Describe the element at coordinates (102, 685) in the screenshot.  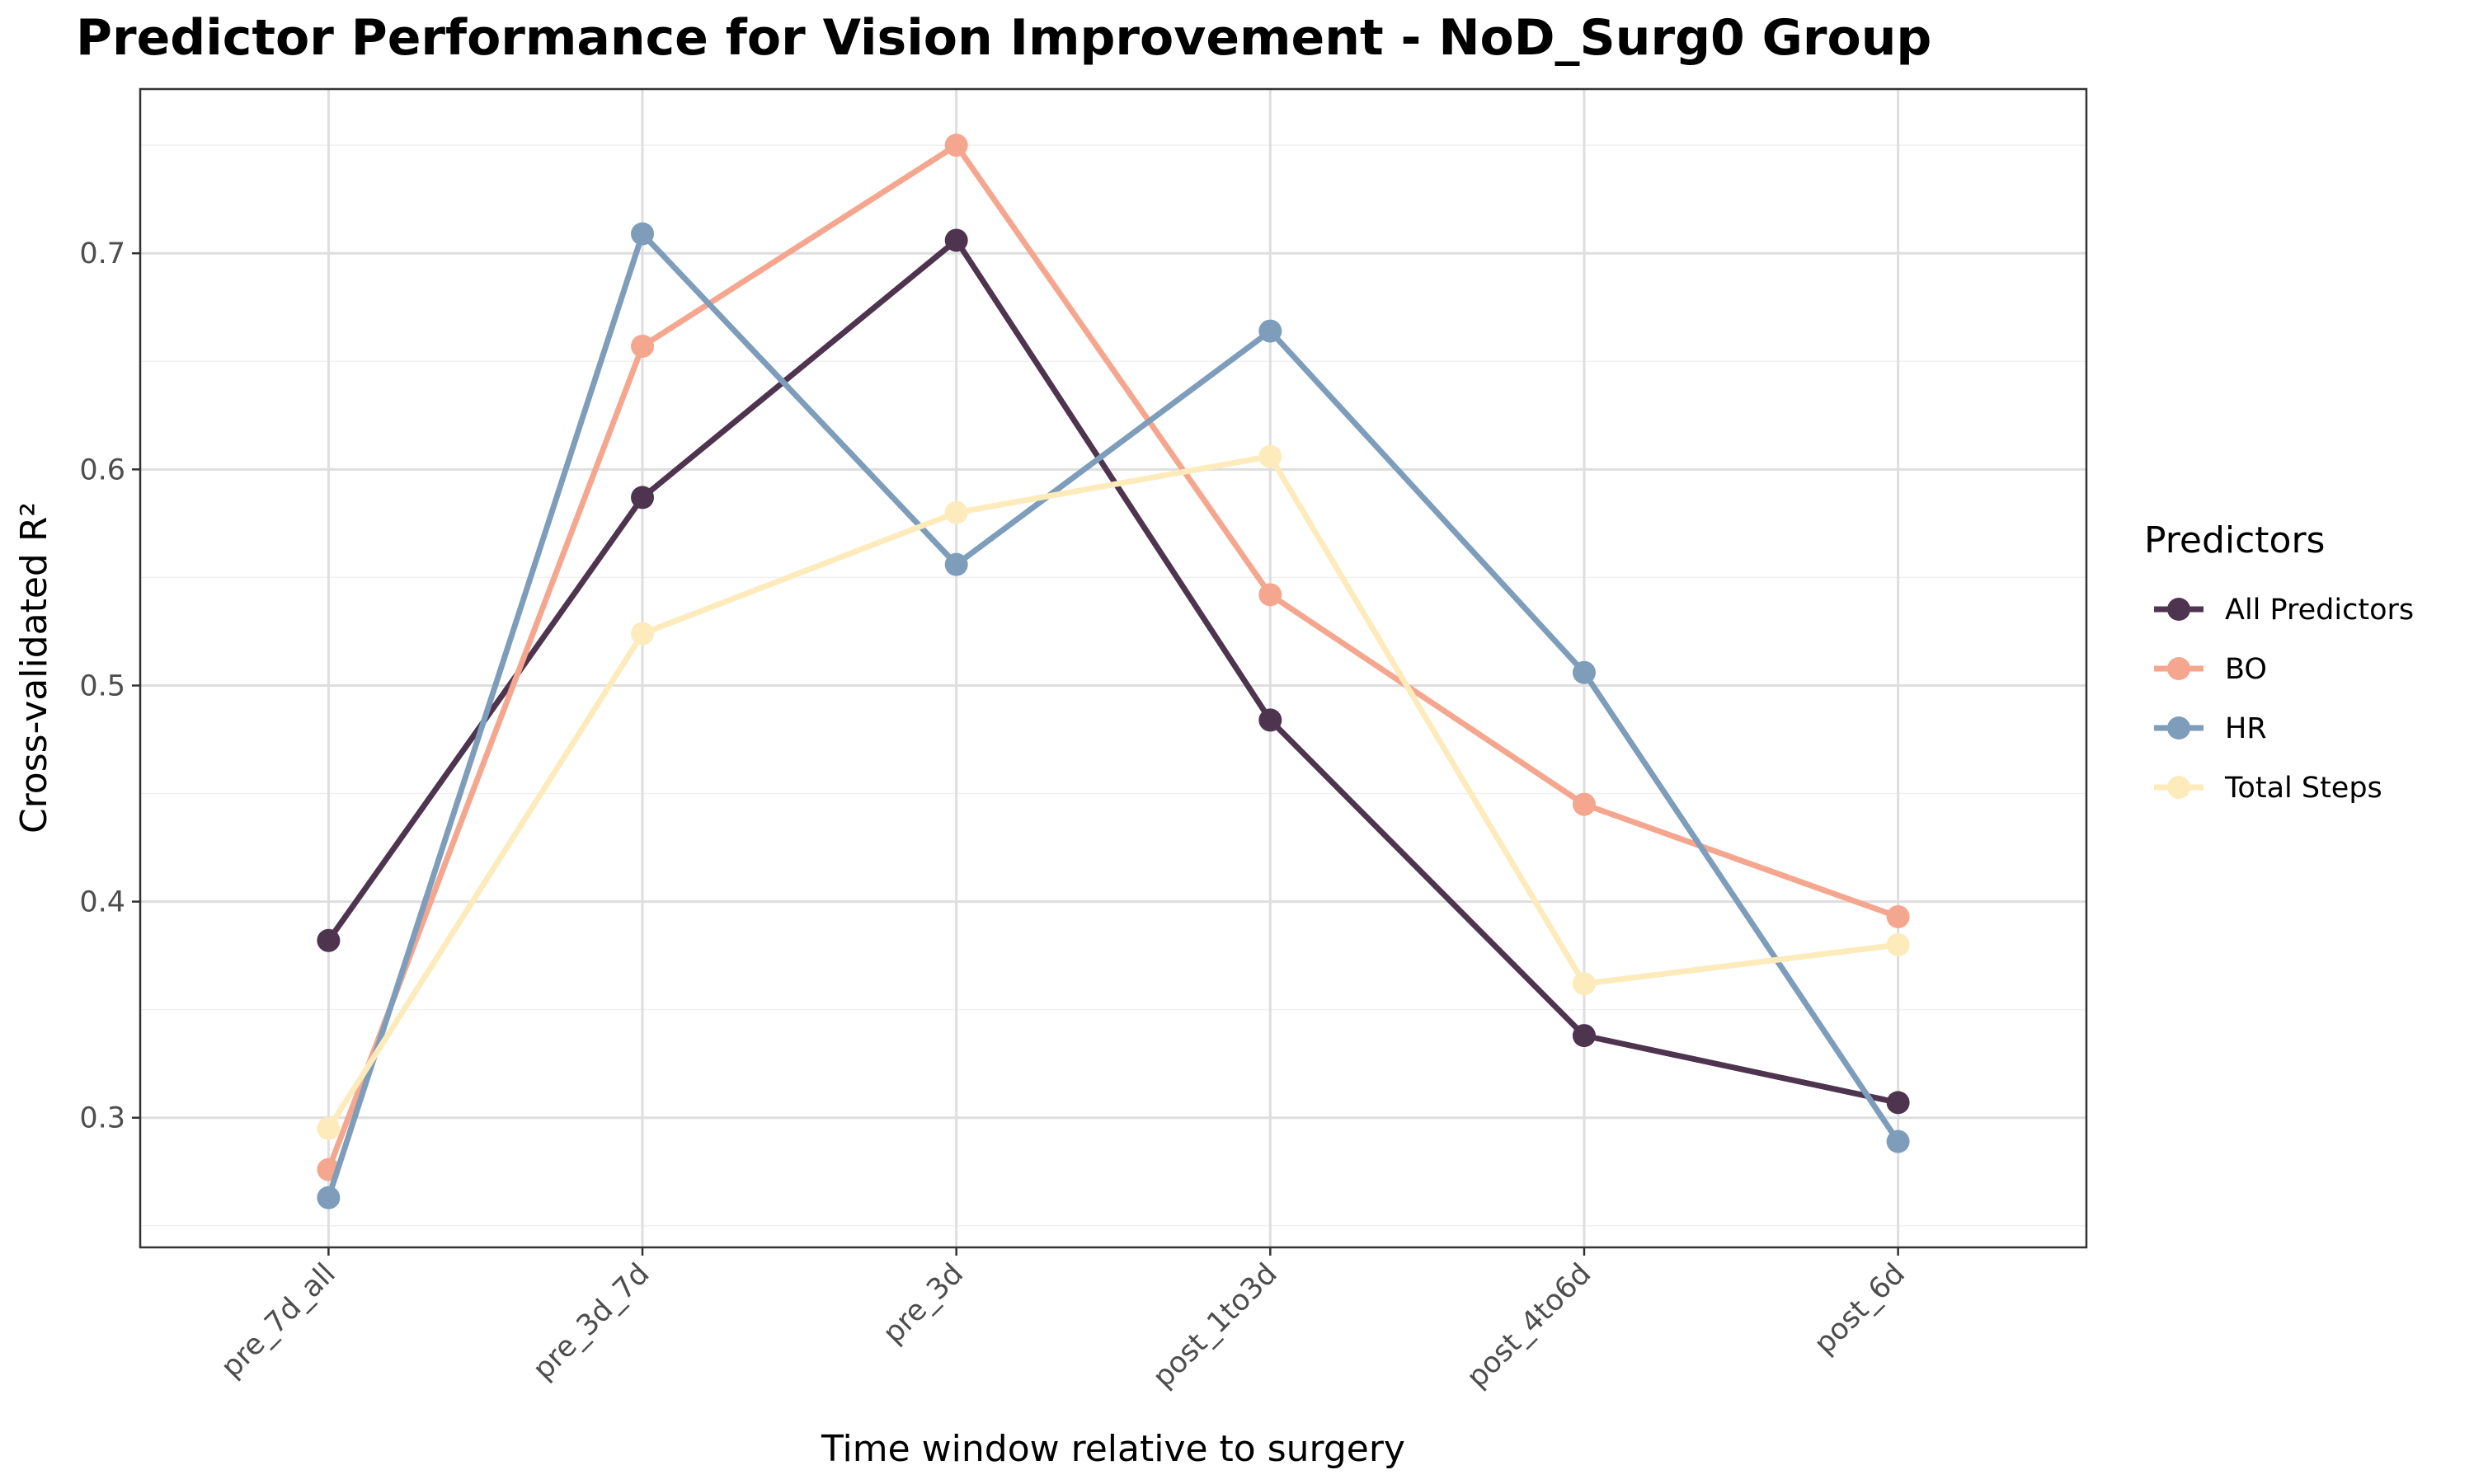
I see `y-tick-label: 0.5` at that location.